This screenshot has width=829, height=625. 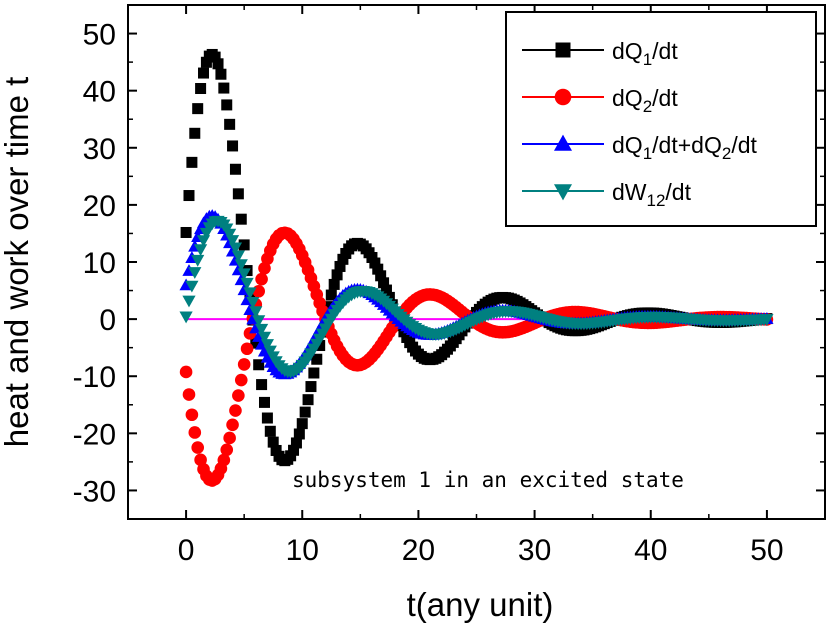 What do you see at coordinates (17, 262) in the screenshot?
I see `y-axis-title: heat and work over time t` at bounding box center [17, 262].